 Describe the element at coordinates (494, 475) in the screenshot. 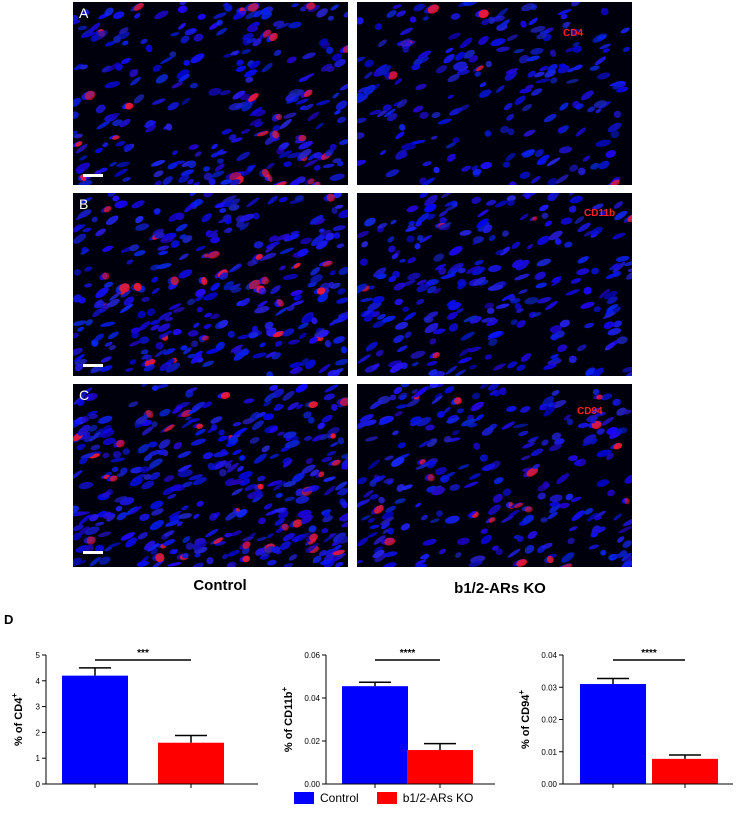

I see `micrograph-cd94-ko: CD94` at that location.